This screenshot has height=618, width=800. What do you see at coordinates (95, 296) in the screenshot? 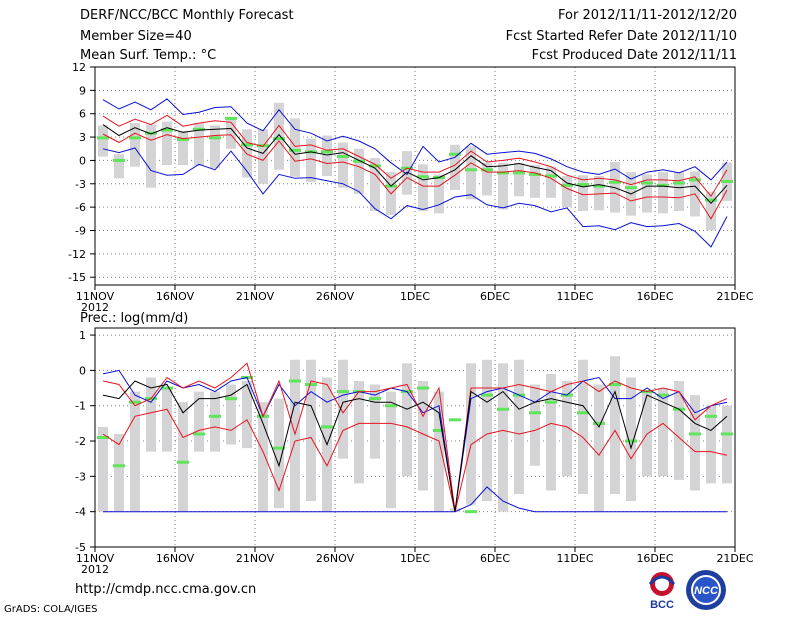
I see `temp-xtick-label-0: 11NOV` at bounding box center [95, 296].